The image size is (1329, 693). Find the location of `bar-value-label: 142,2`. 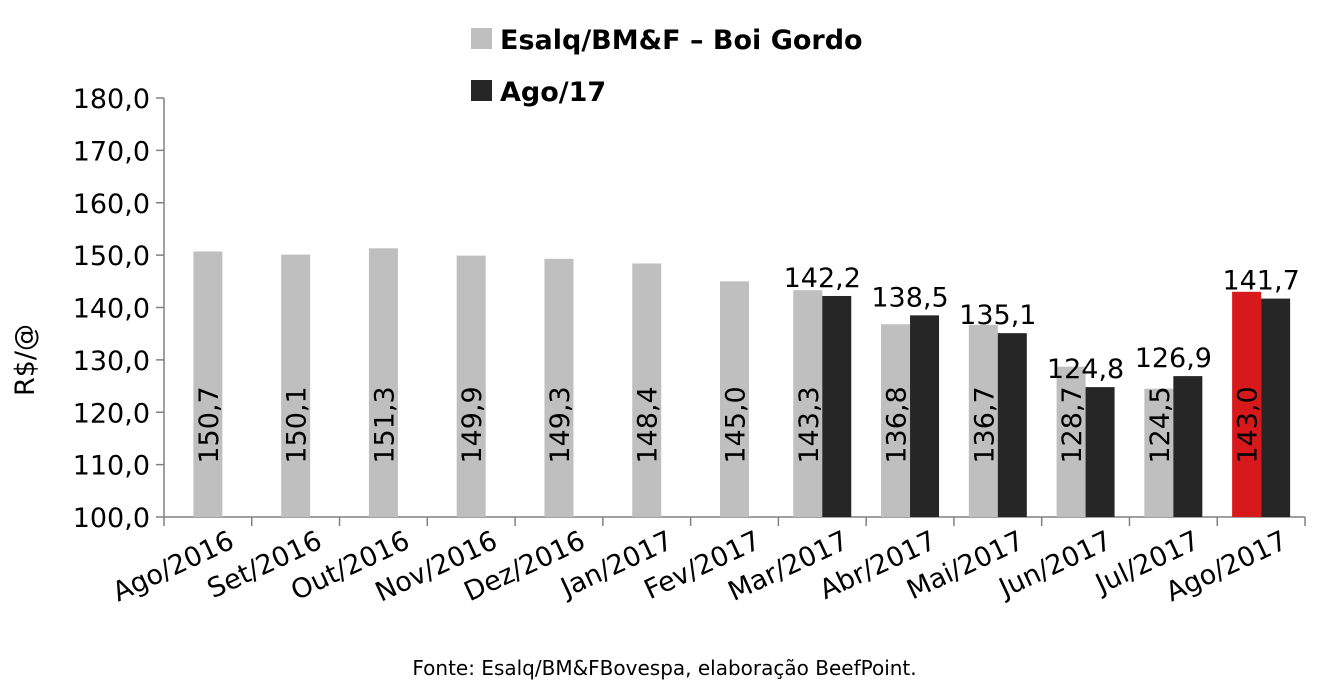

bar-value-label: 142,2 is located at coordinates (822, 278).